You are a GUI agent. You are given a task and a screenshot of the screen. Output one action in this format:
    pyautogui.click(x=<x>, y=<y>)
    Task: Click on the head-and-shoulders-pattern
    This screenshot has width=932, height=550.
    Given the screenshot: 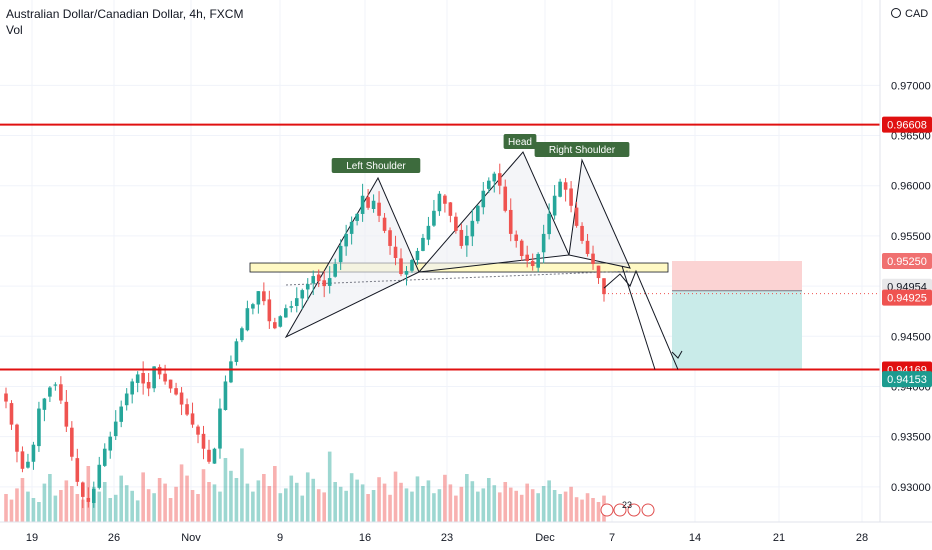 What is the action you would take?
    pyautogui.click(x=457, y=245)
    